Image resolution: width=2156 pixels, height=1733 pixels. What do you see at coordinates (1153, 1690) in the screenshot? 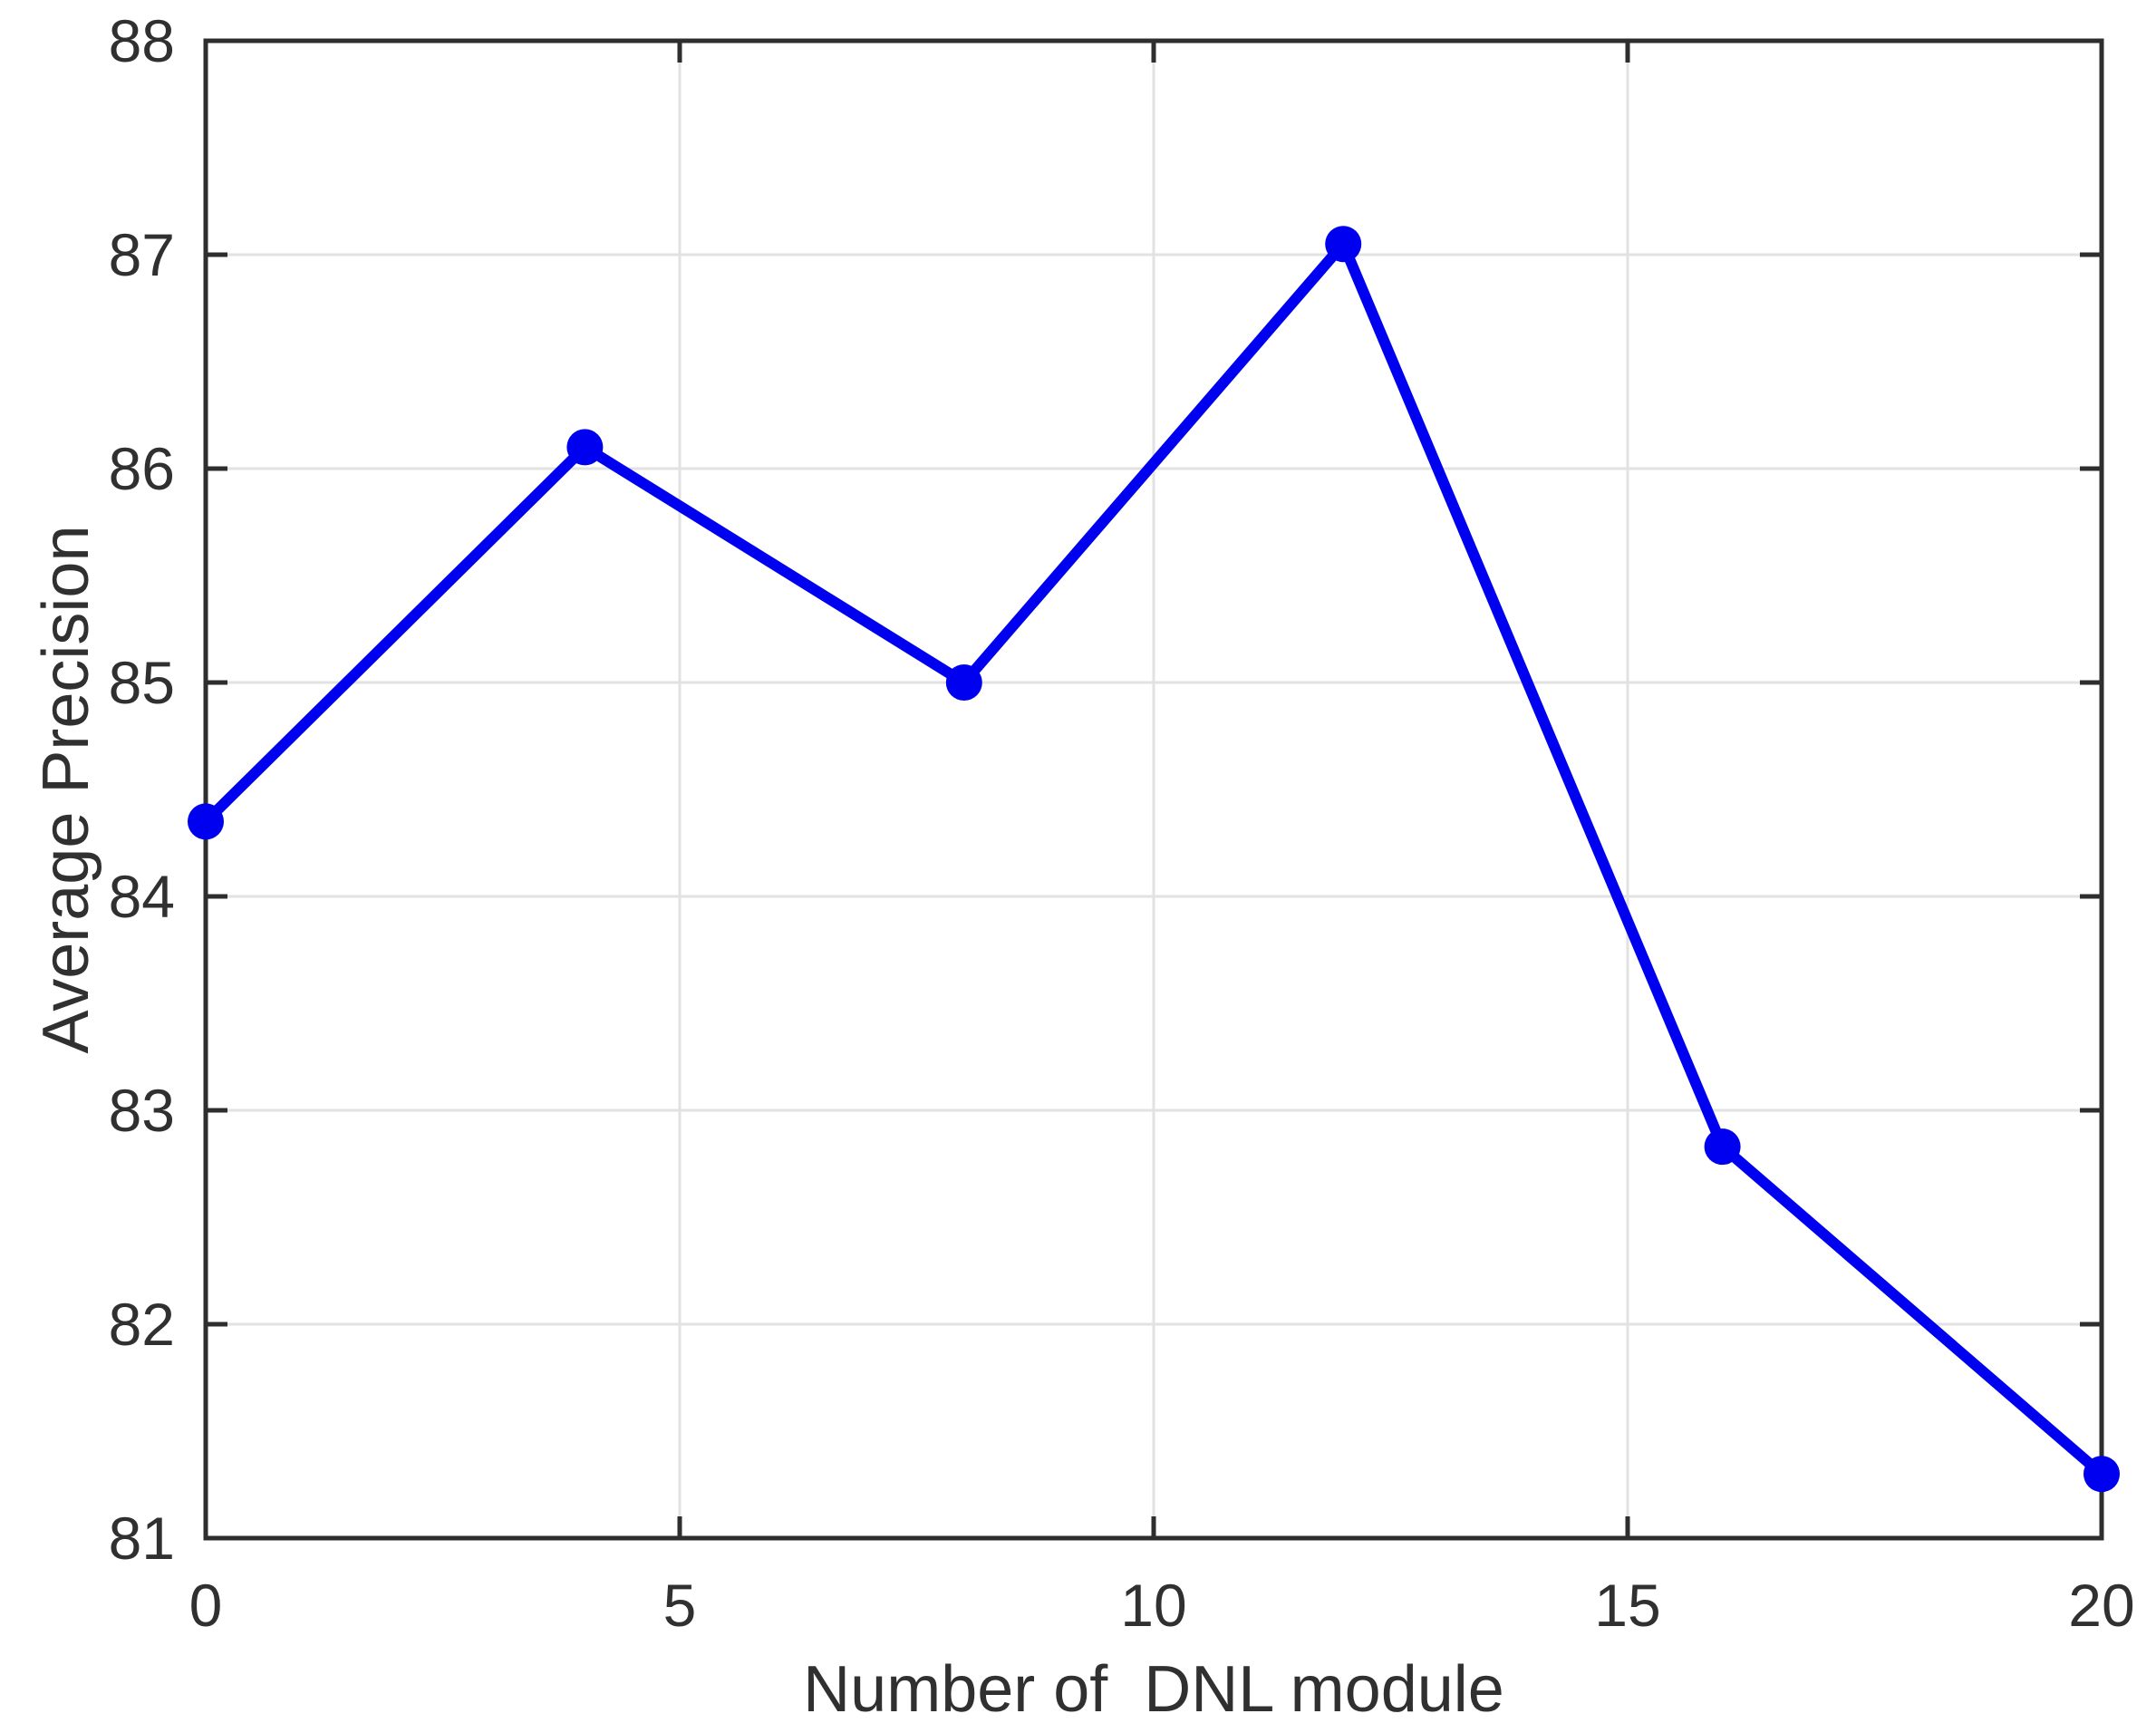
I see `x-axis-label: Number of DNL module` at bounding box center [1153, 1690].